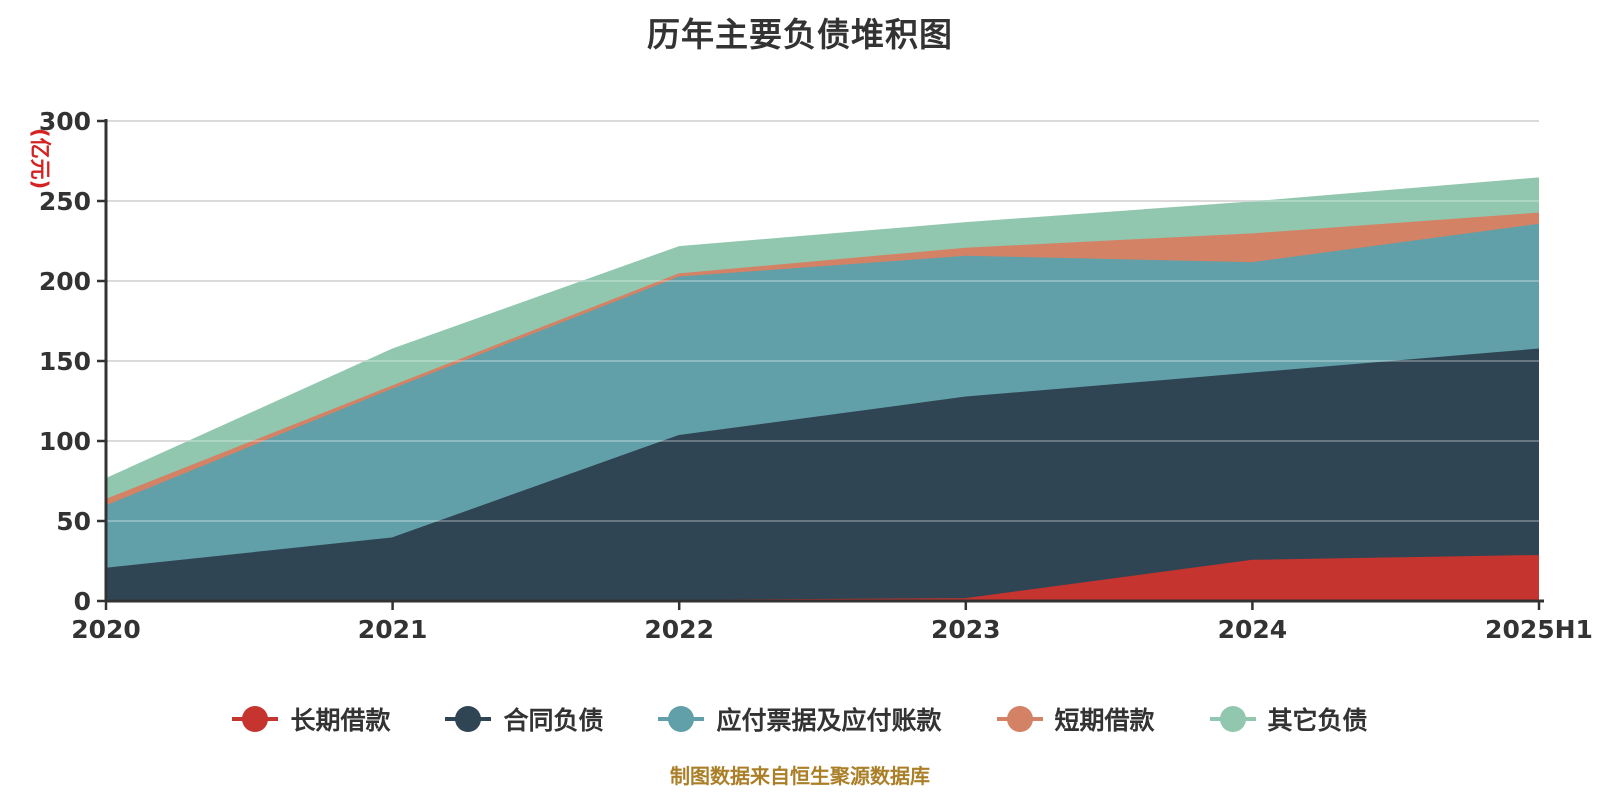  Describe the element at coordinates (106, 629) in the screenshot. I see `x-tick-label: 2020` at that location.